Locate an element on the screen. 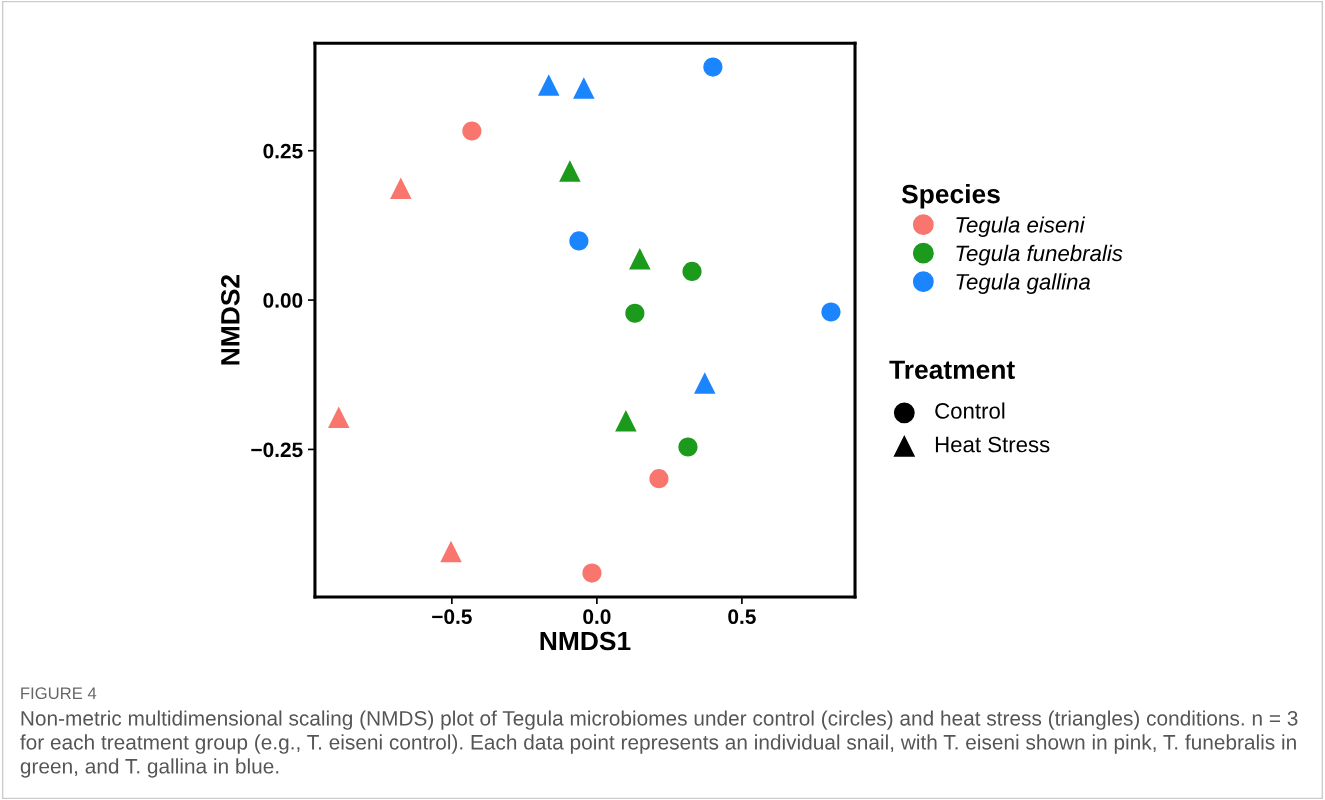 The image size is (1325, 800). y-axis-title: NMDS2 is located at coordinates (230, 319).